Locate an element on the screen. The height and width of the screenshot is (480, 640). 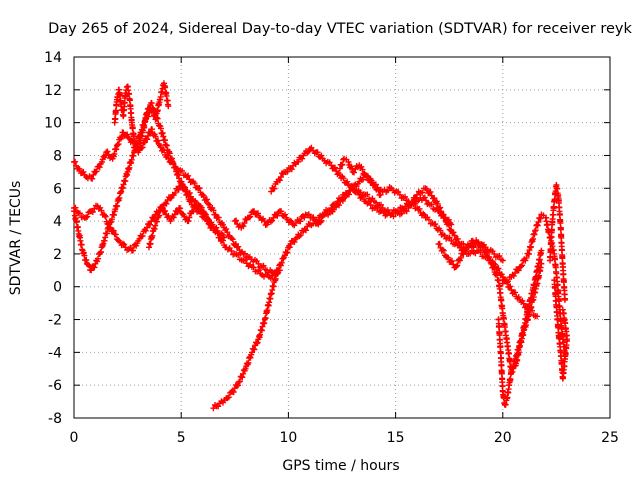
y-tick-label: 10 is located at coordinates (53, 124).